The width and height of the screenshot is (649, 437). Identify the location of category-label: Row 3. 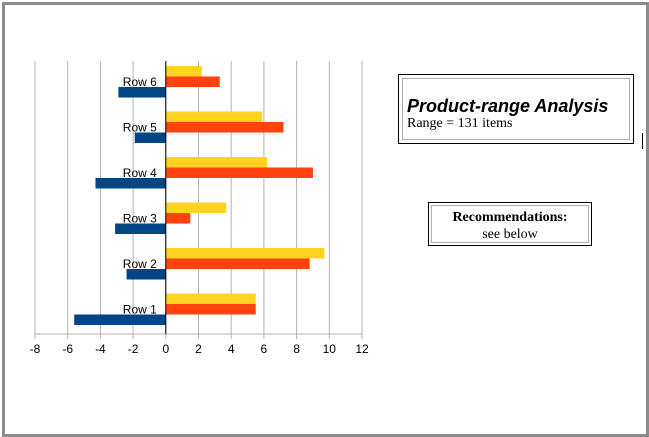
(140, 218).